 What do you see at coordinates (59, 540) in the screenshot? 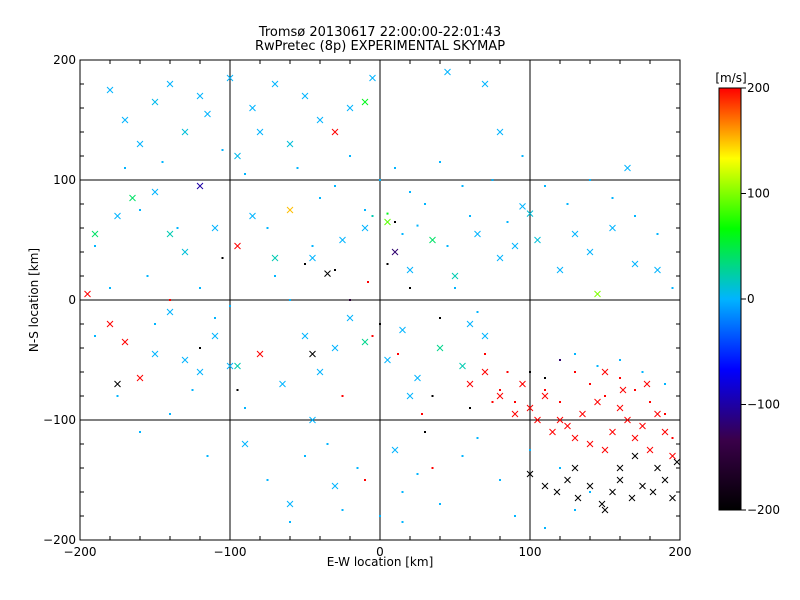
I see `y-tick-label: −200` at bounding box center [59, 540].